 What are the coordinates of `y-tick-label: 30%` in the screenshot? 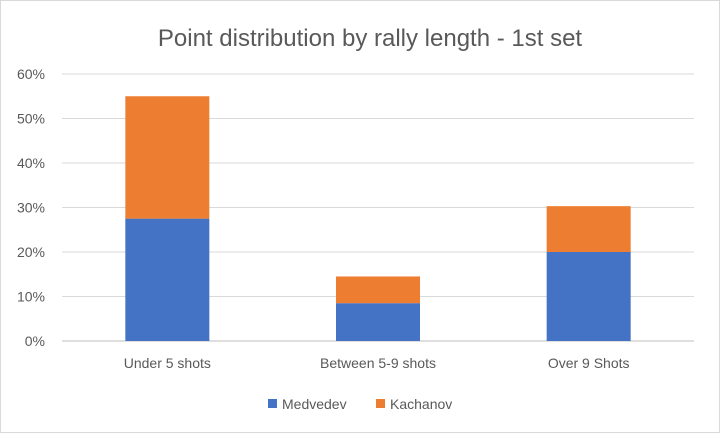 It's located at (31, 208).